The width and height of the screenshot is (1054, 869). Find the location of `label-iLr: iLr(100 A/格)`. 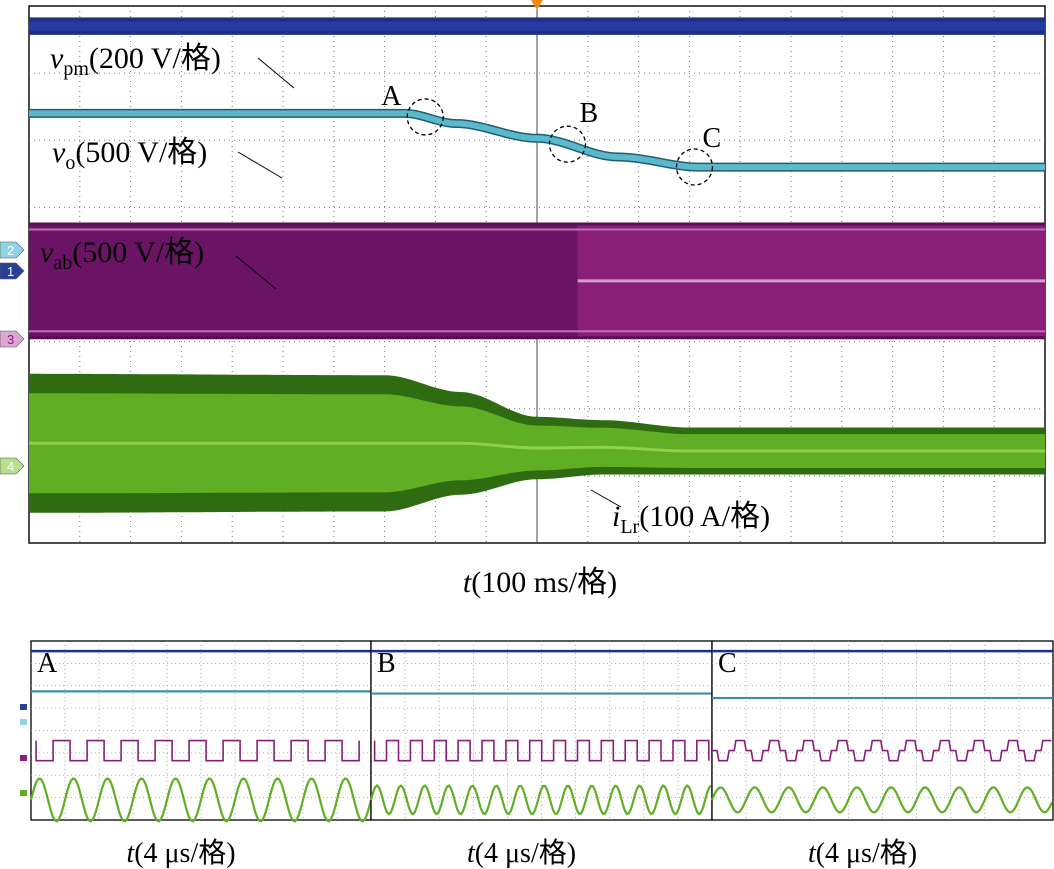

label-iLr: iLr(100 A/格) is located at coordinates (691, 519).